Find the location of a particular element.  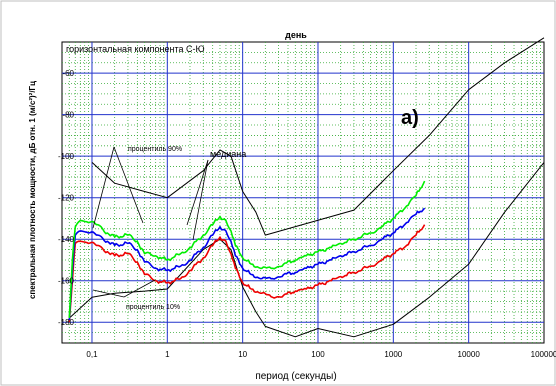

y-tick-label: -160 is located at coordinates (66, 281).